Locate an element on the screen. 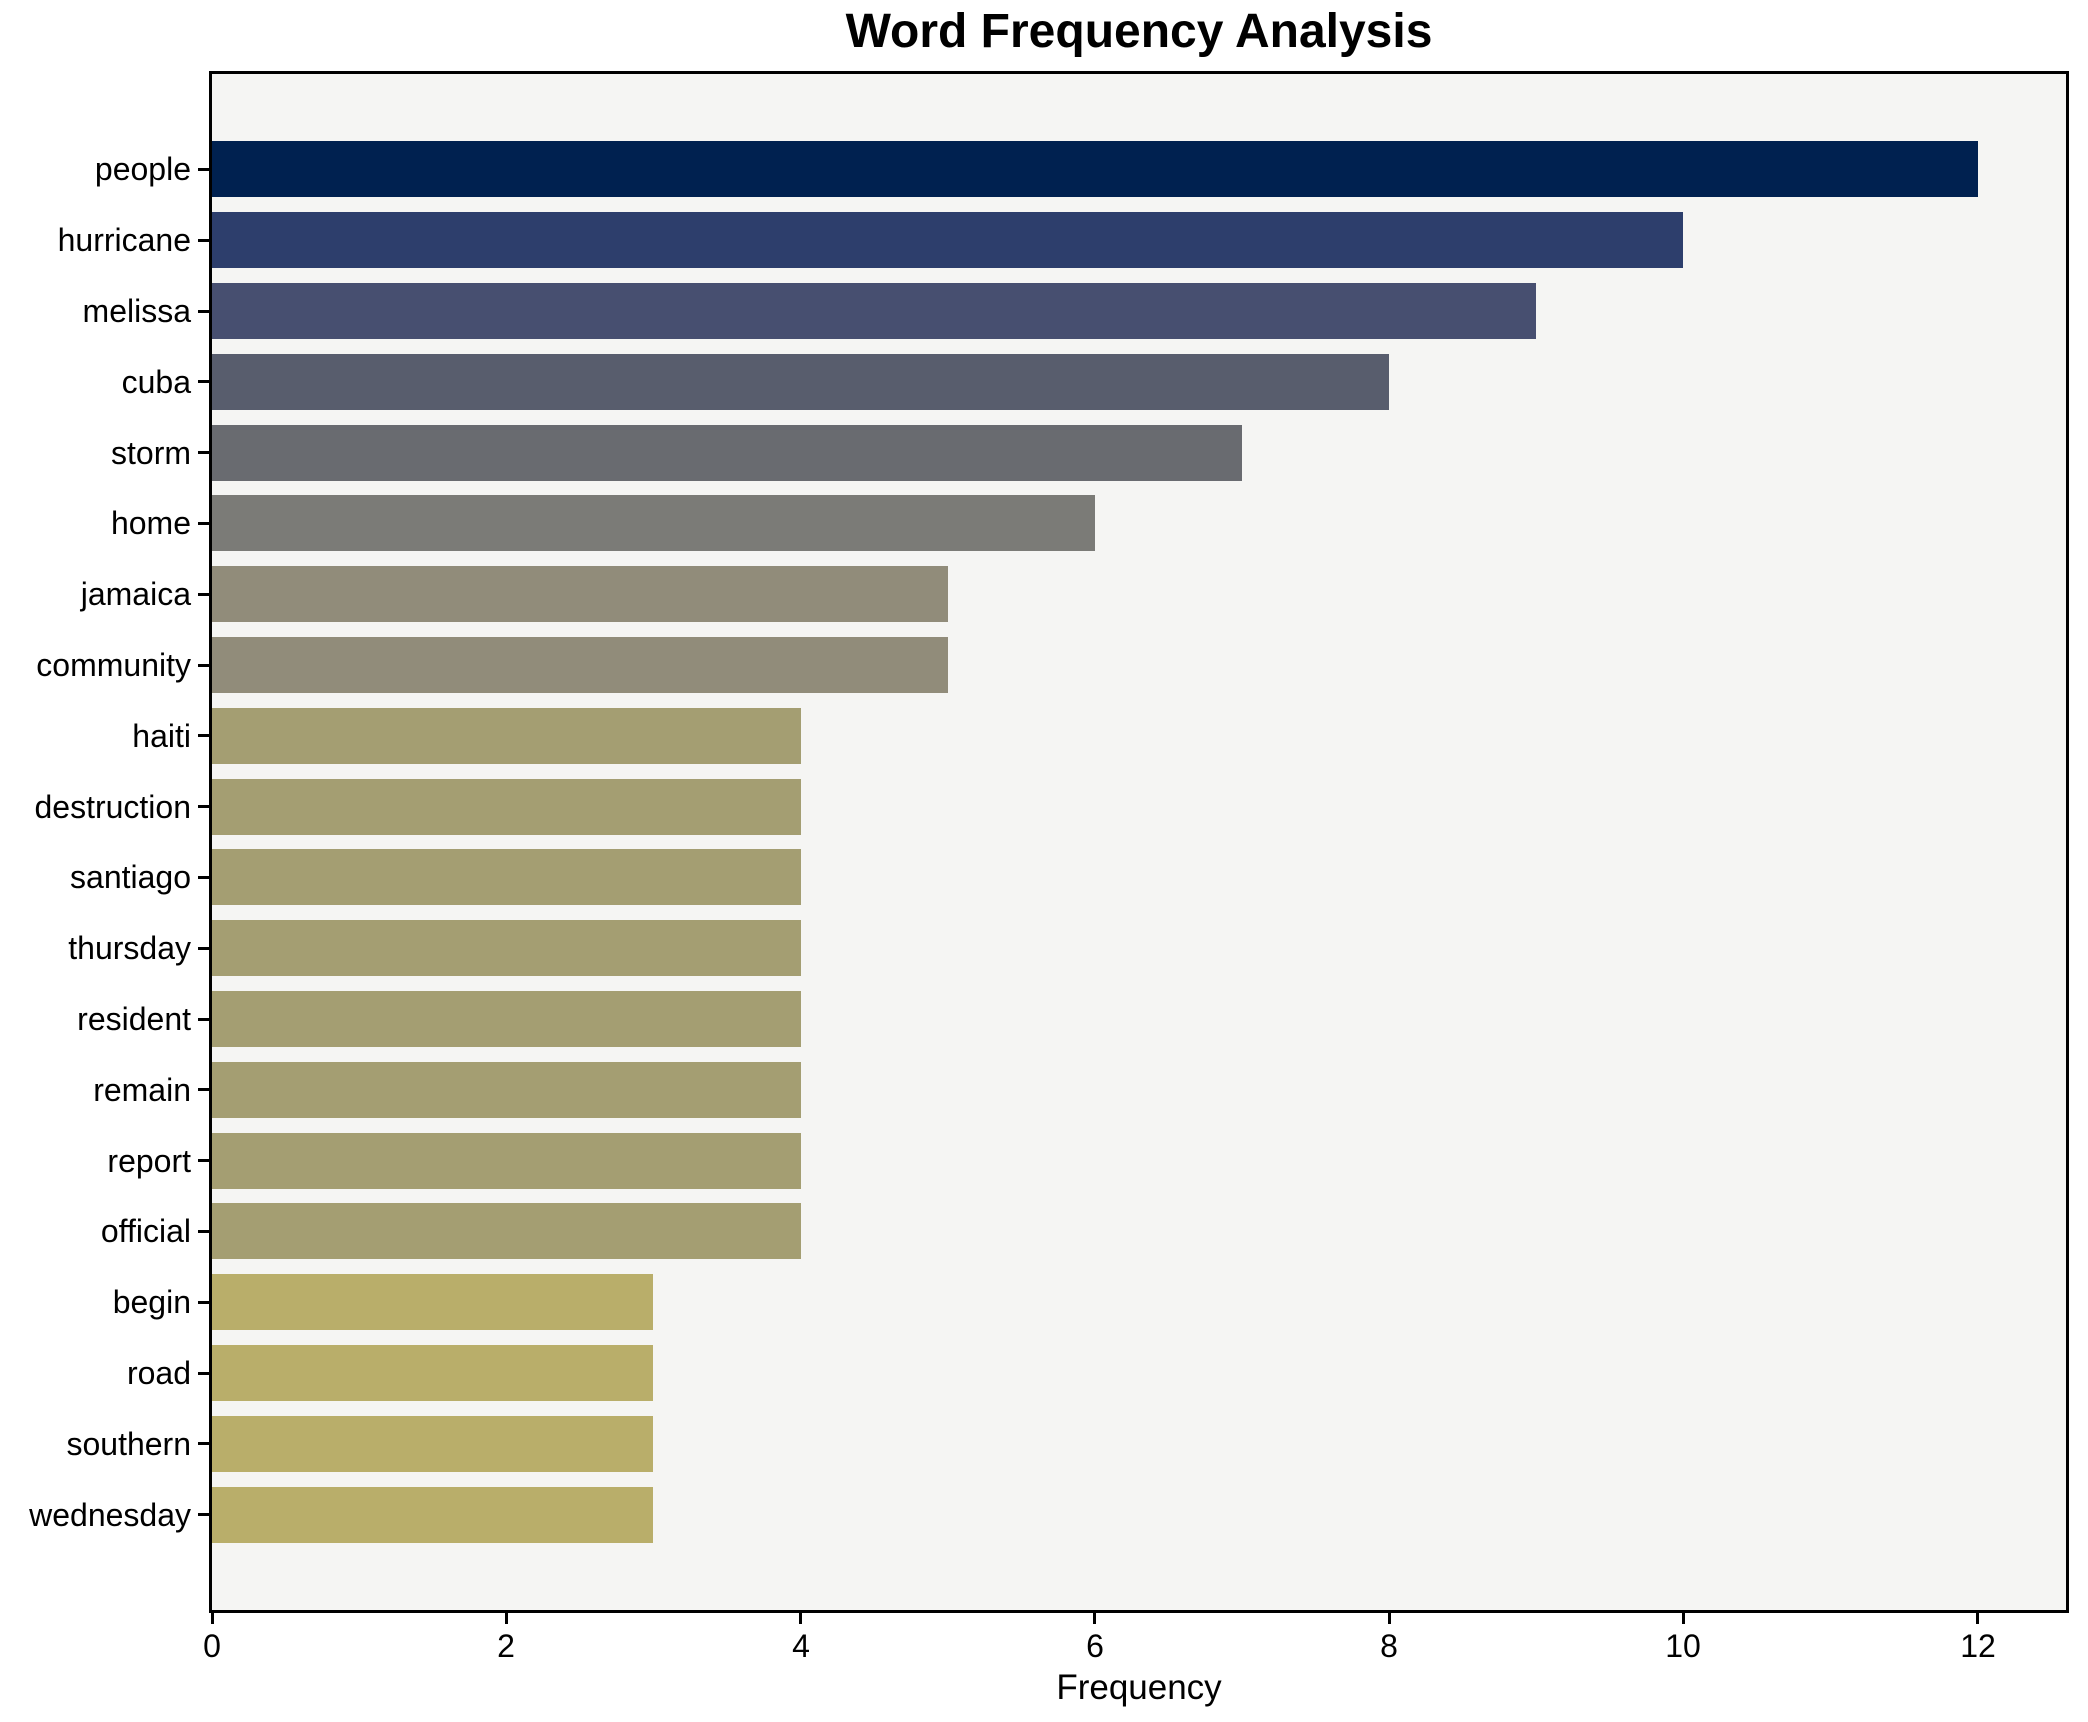  y-tick-label-hurricane: hurricane is located at coordinates (124, 240).